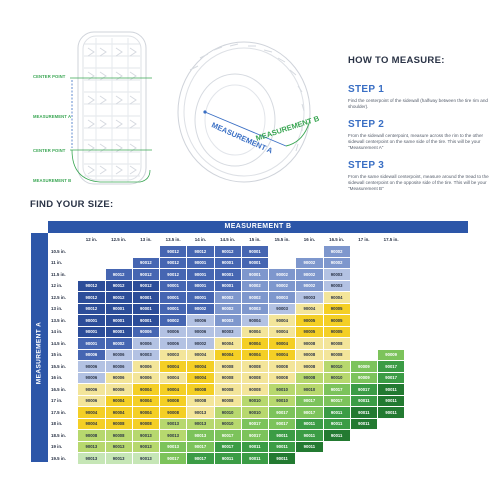 Image resolution: width=500 pixels, height=500 pixels. I want to click on row-header: 19.5 in., so click(63, 458).